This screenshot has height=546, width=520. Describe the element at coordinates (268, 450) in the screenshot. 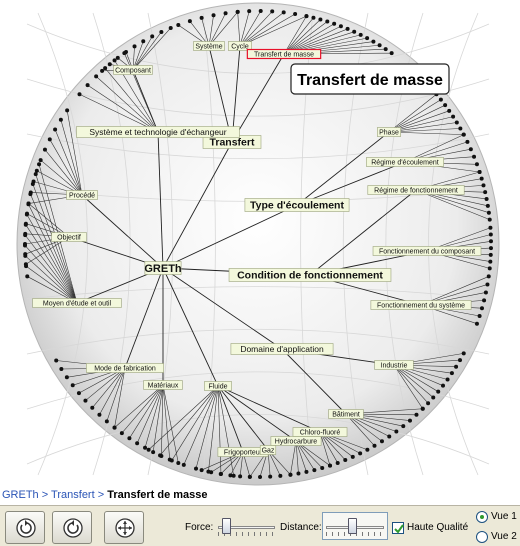

I see `graph-node-gaz: Gaz` at that location.